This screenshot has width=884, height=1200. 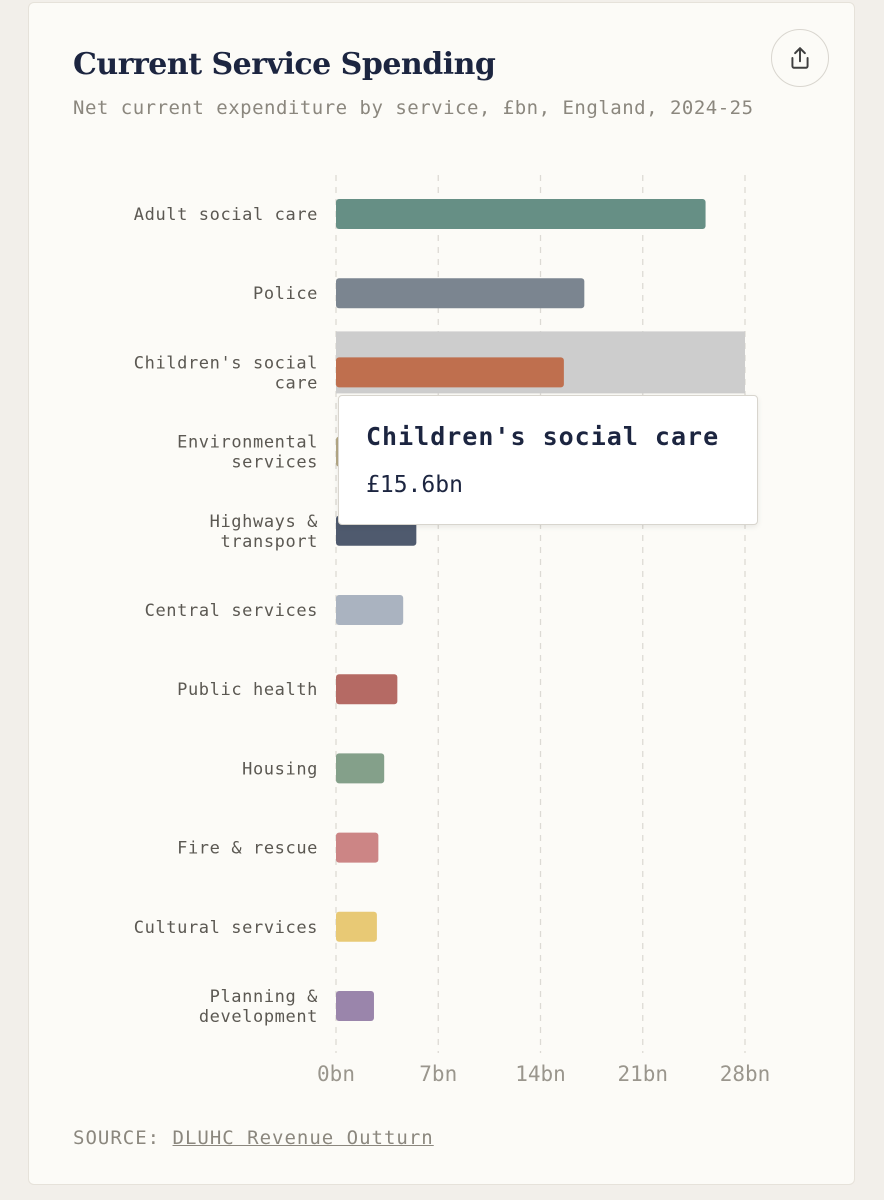 What do you see at coordinates (117, 1138) in the screenshot?
I see `source-label: SOURCE:` at bounding box center [117, 1138].